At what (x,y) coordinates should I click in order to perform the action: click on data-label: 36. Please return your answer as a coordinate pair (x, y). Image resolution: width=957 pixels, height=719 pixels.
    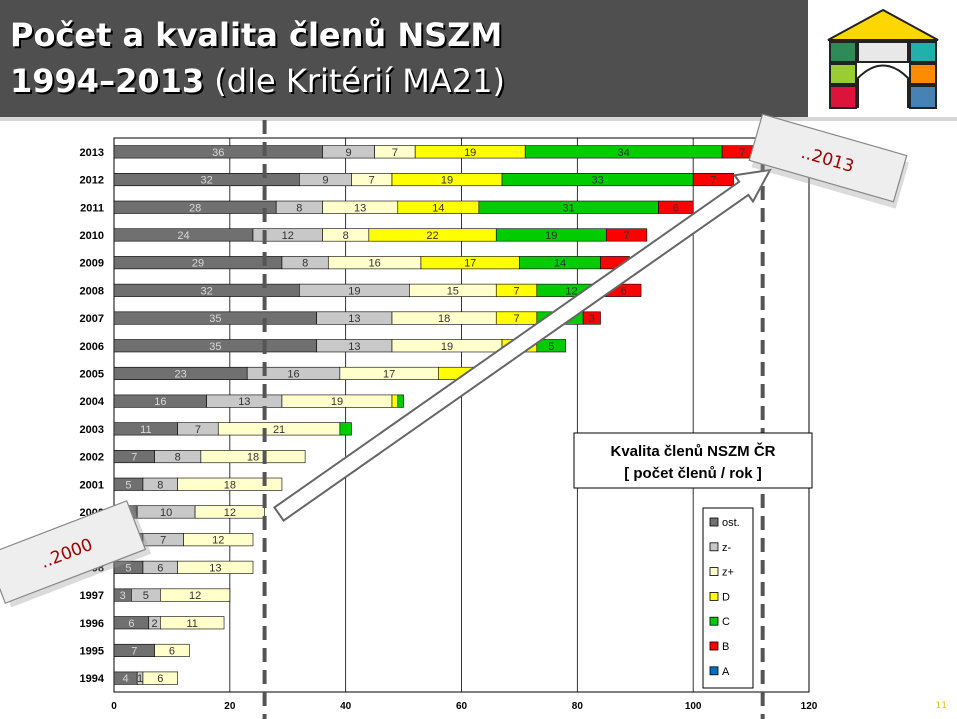
    Looking at the image, I should click on (218, 153).